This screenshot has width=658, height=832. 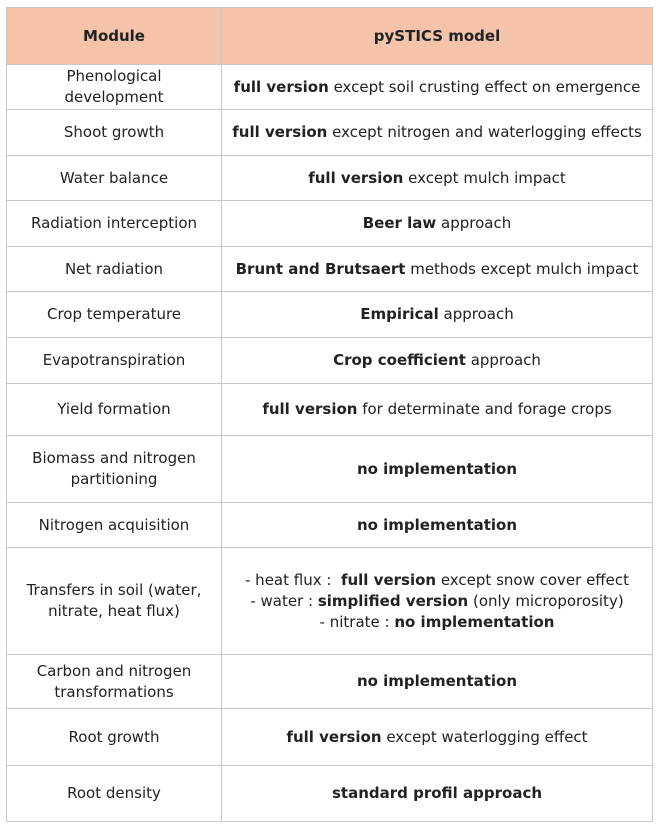 I want to click on model-text: except waterlogging effect, so click(x=484, y=736).